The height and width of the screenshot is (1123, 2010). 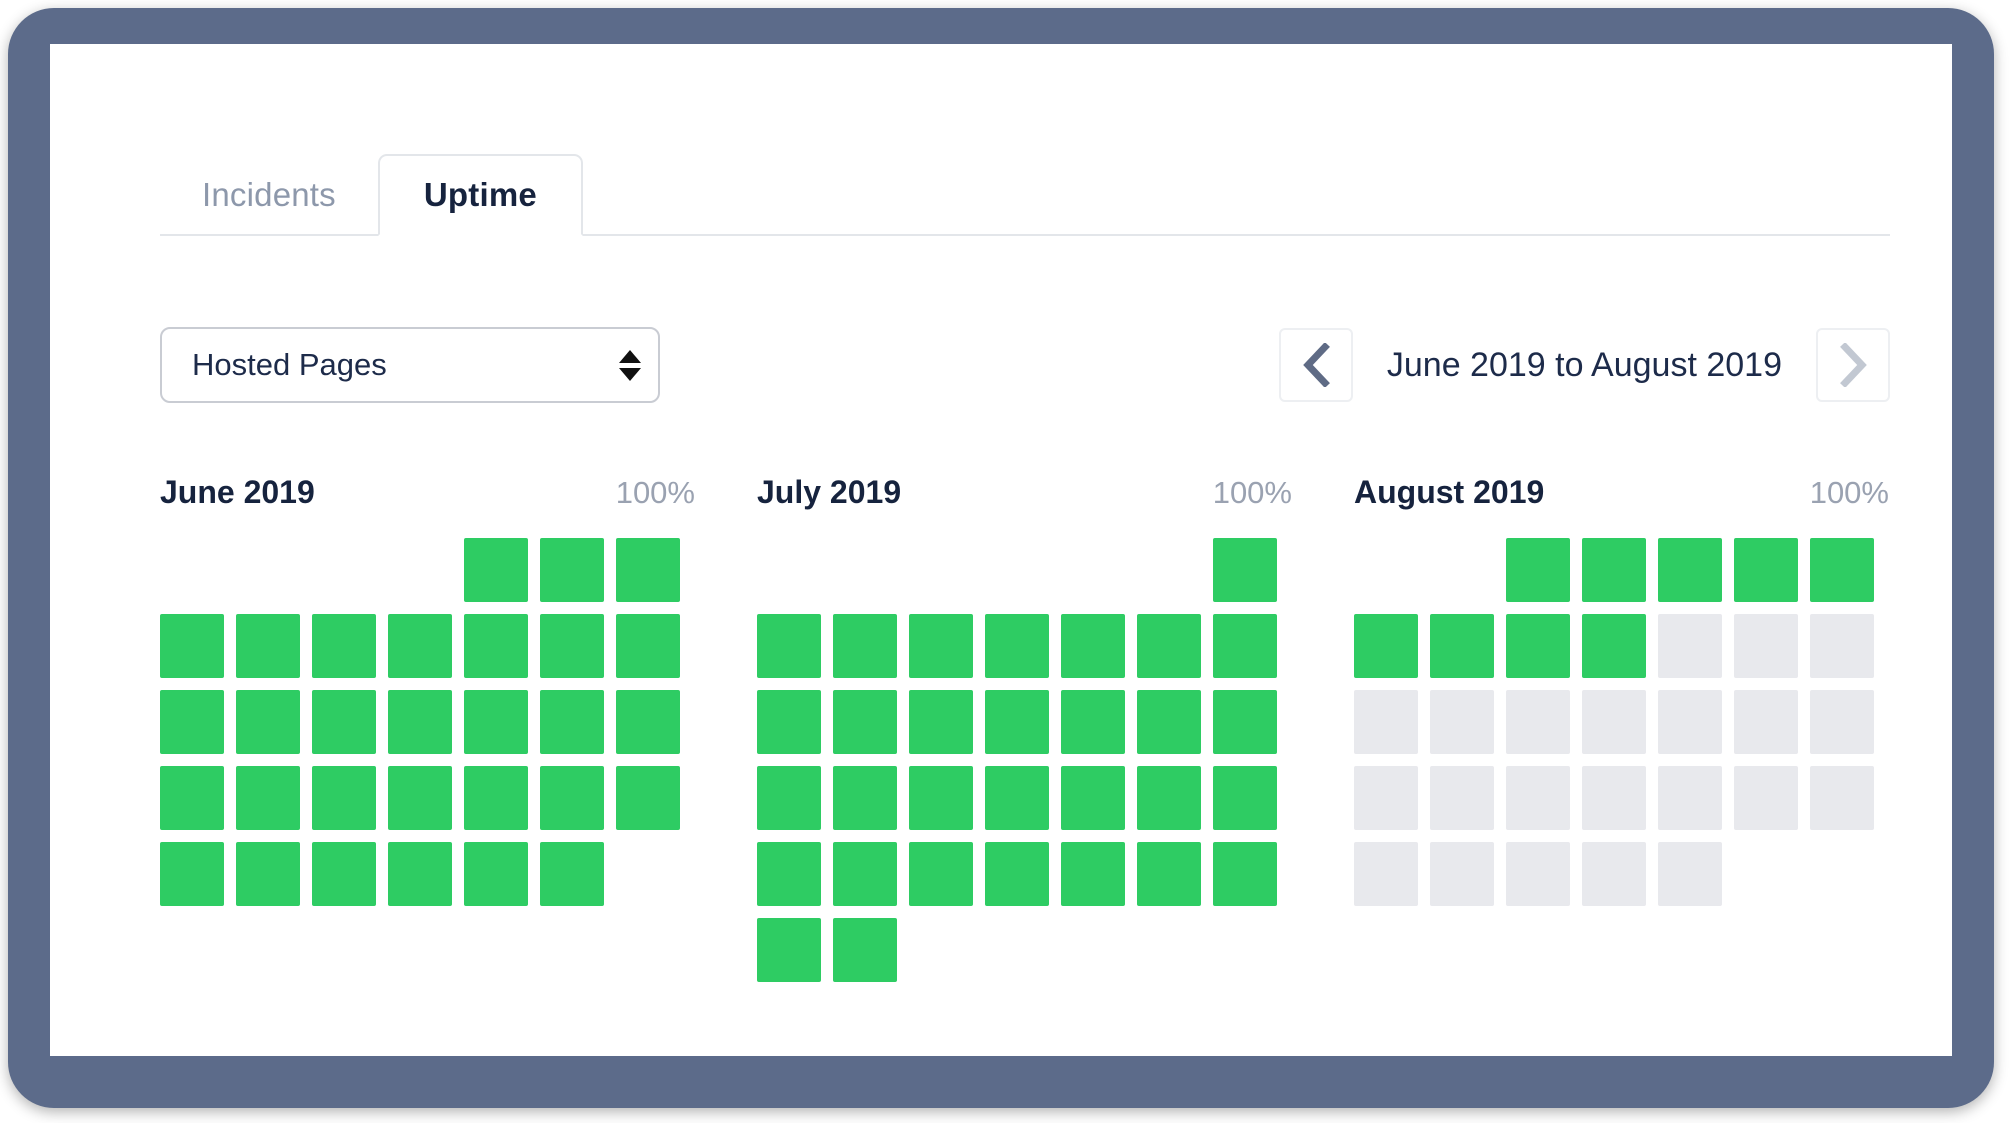 I want to click on triangle-up-icon, so click(x=630, y=356).